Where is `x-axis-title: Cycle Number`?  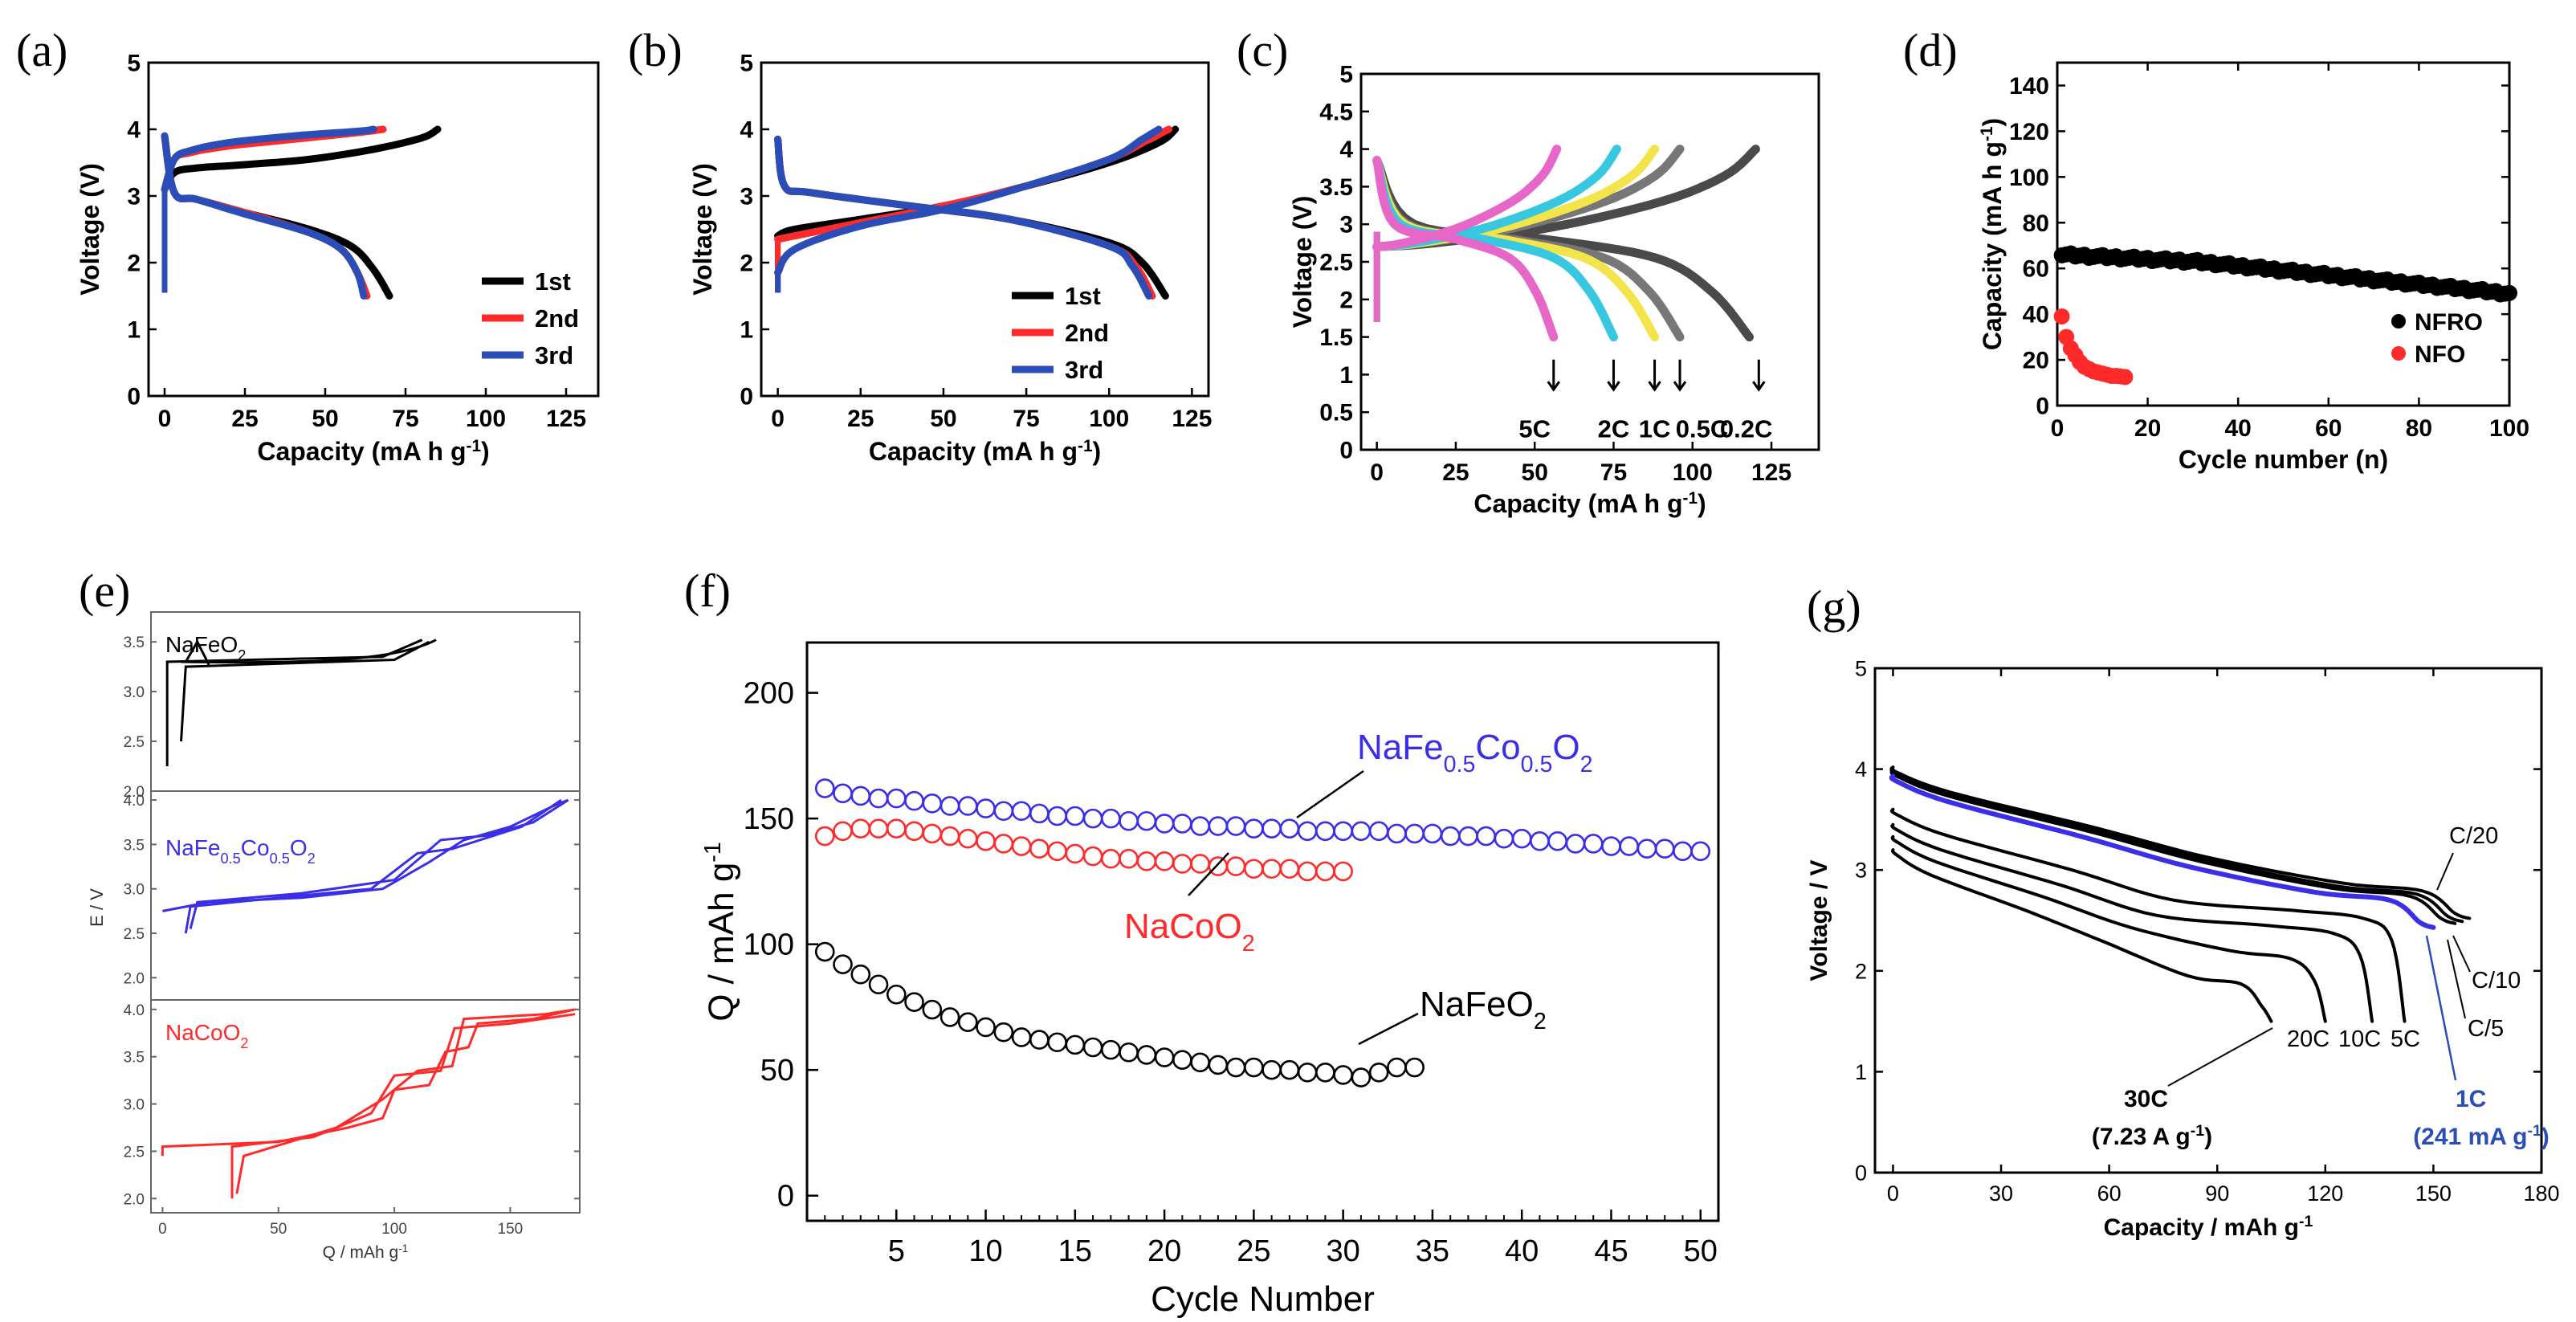
x-axis-title: Cycle Number is located at coordinates (1263, 1299).